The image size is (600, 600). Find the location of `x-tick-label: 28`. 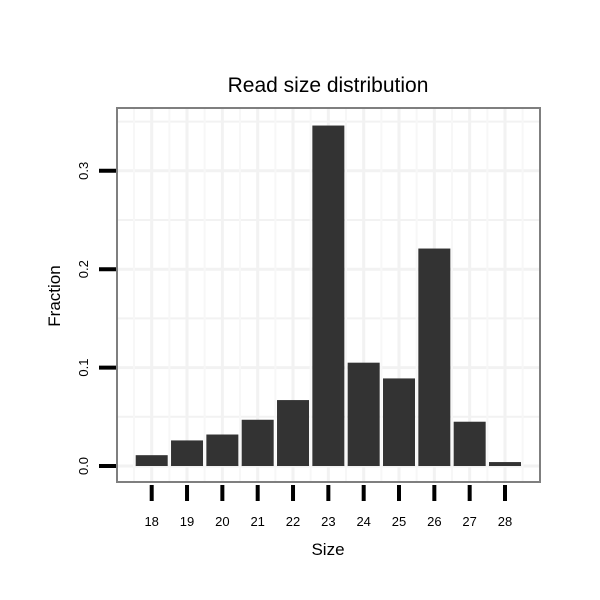

x-tick-label: 28 is located at coordinates (505, 521).